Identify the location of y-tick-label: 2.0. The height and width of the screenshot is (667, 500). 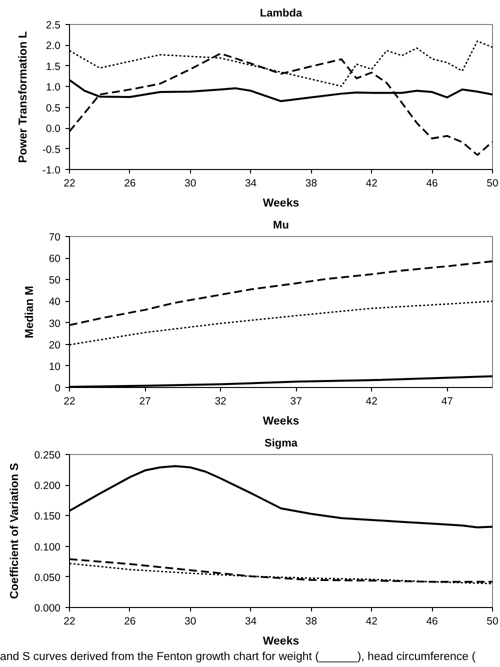
(53, 46).